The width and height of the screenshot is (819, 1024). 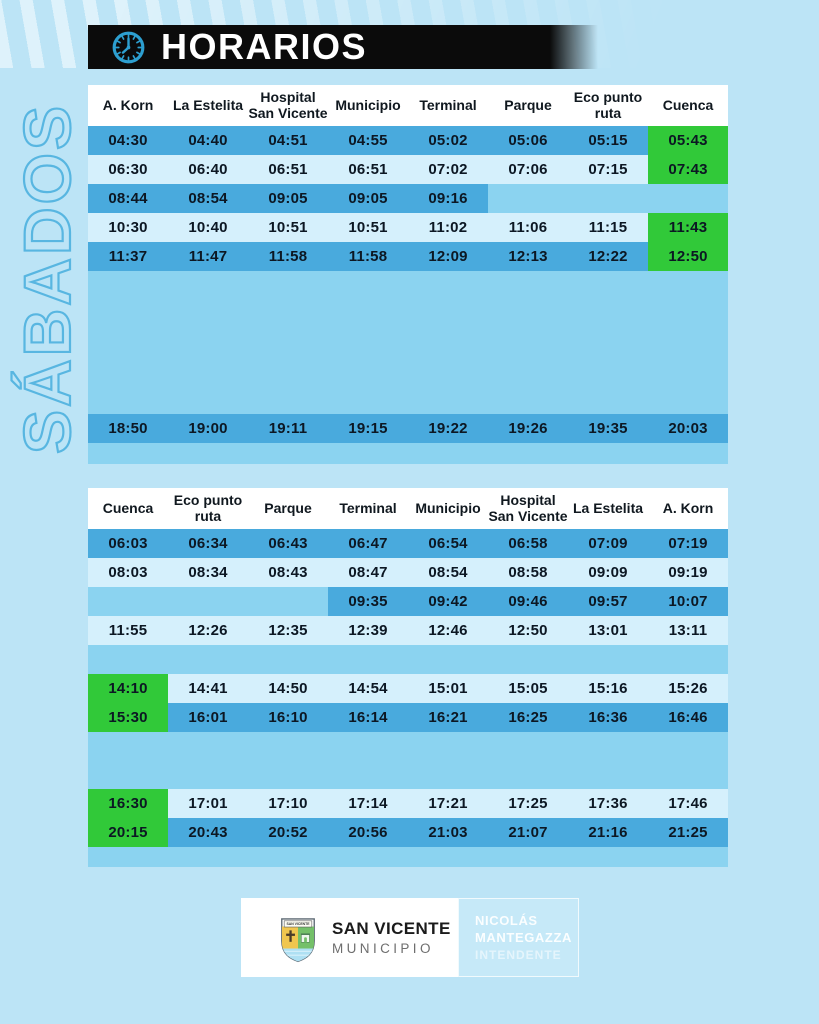 What do you see at coordinates (128, 428) in the screenshot?
I see `time-cell: 18:50` at bounding box center [128, 428].